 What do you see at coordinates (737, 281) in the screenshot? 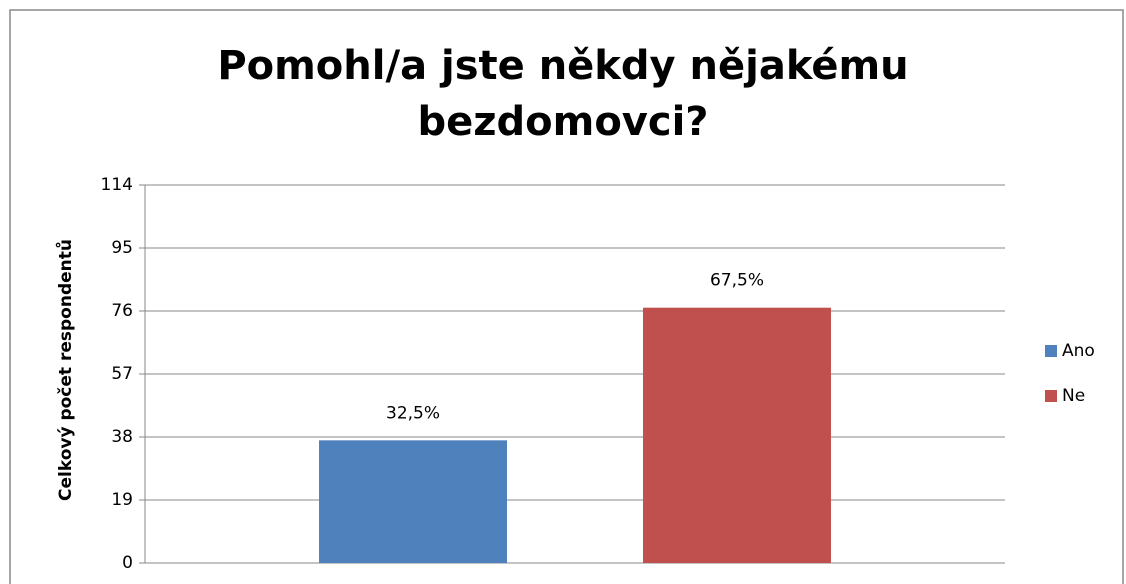
I see `data-label: 67,5%` at bounding box center [737, 281].